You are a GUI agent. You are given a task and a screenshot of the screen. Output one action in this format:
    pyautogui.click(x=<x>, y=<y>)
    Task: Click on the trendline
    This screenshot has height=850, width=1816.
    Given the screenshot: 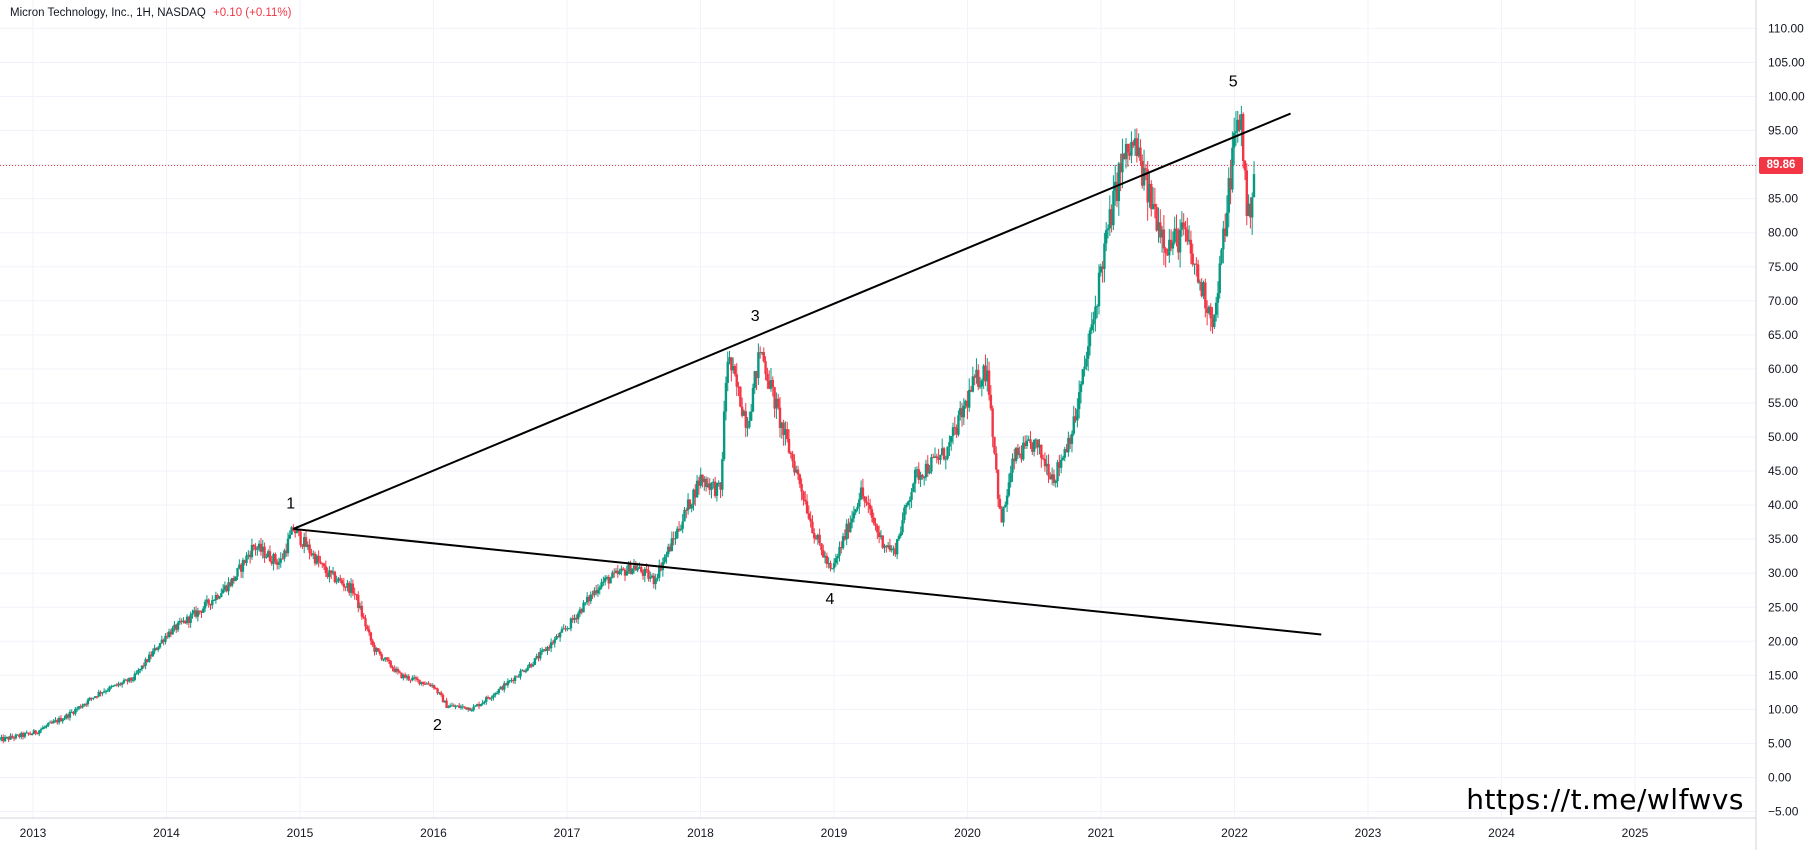 What is the action you would take?
    pyautogui.click(x=807, y=581)
    